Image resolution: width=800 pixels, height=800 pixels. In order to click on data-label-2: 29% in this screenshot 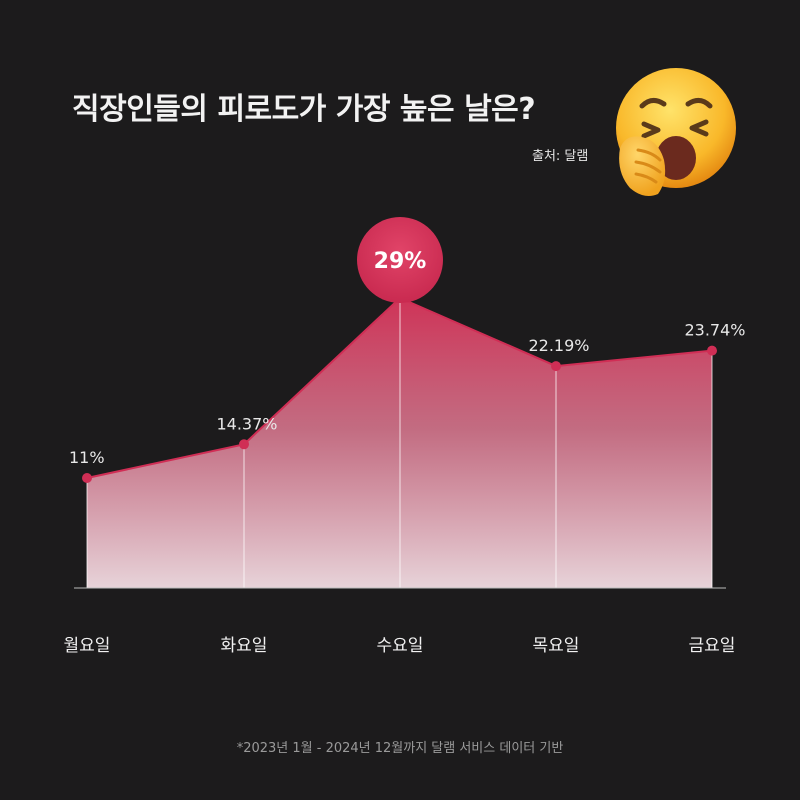, I will do `click(400, 261)`.